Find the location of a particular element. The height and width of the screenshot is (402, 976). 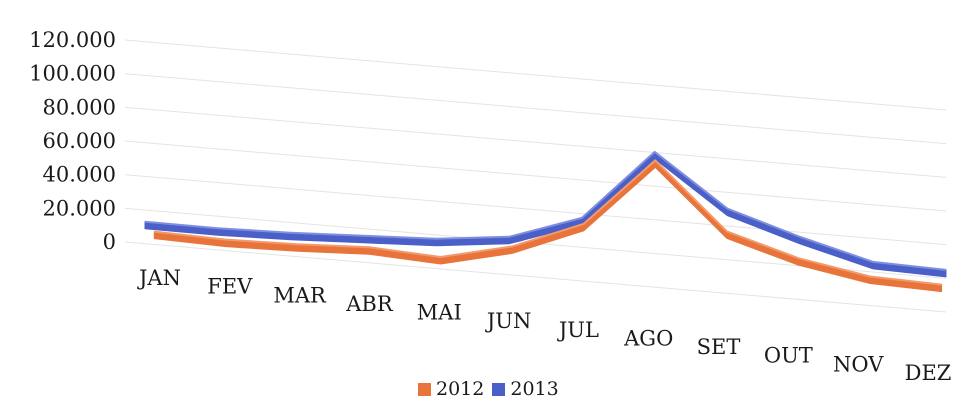

y-axis-ticks: 0 20.000 40.000 60.000 80.000 100.000 120.000 is located at coordinates (72, 141).